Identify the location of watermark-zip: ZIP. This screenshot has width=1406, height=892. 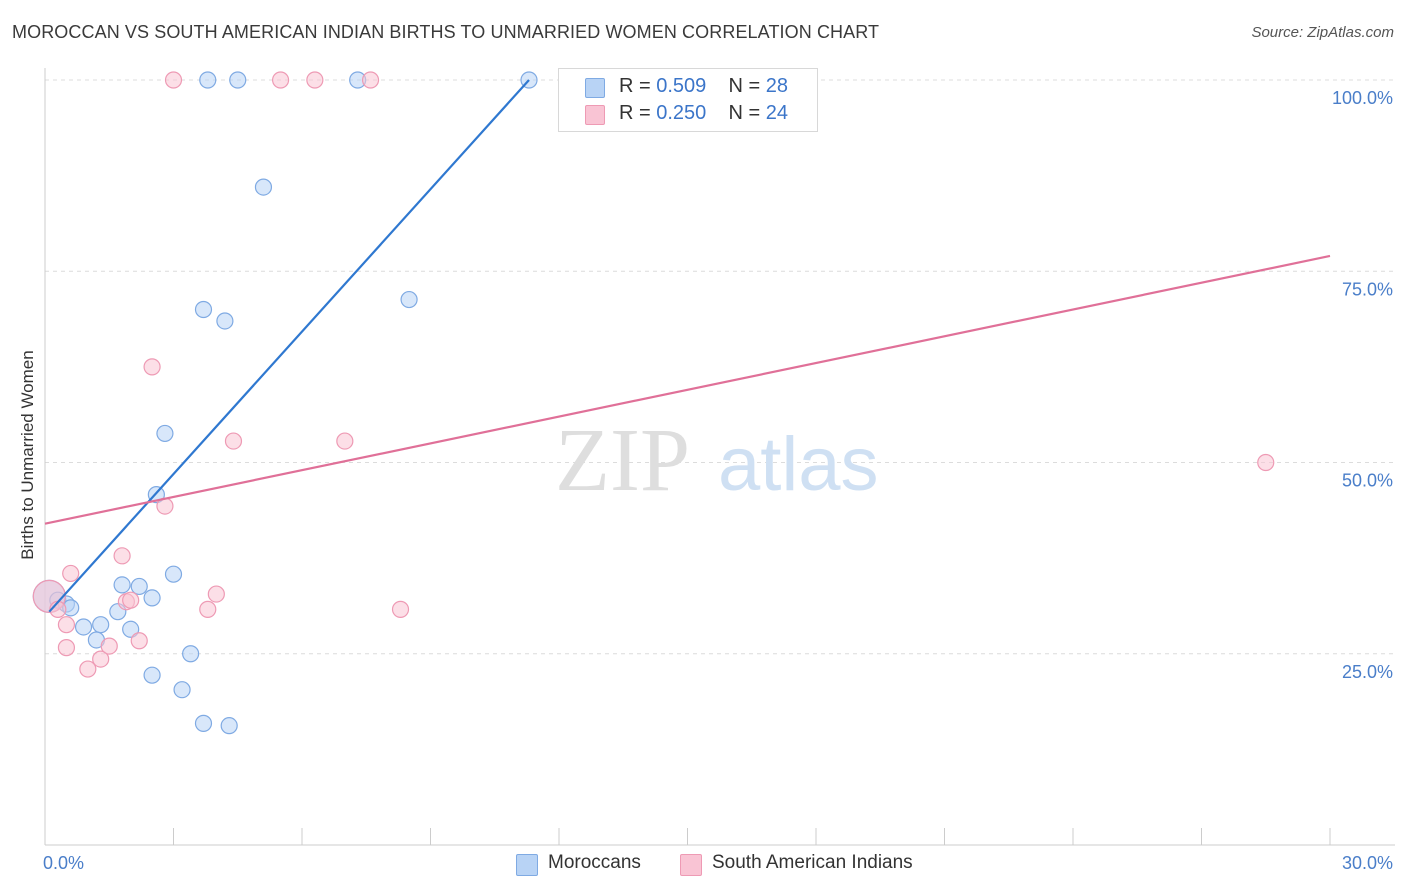
(622, 460).